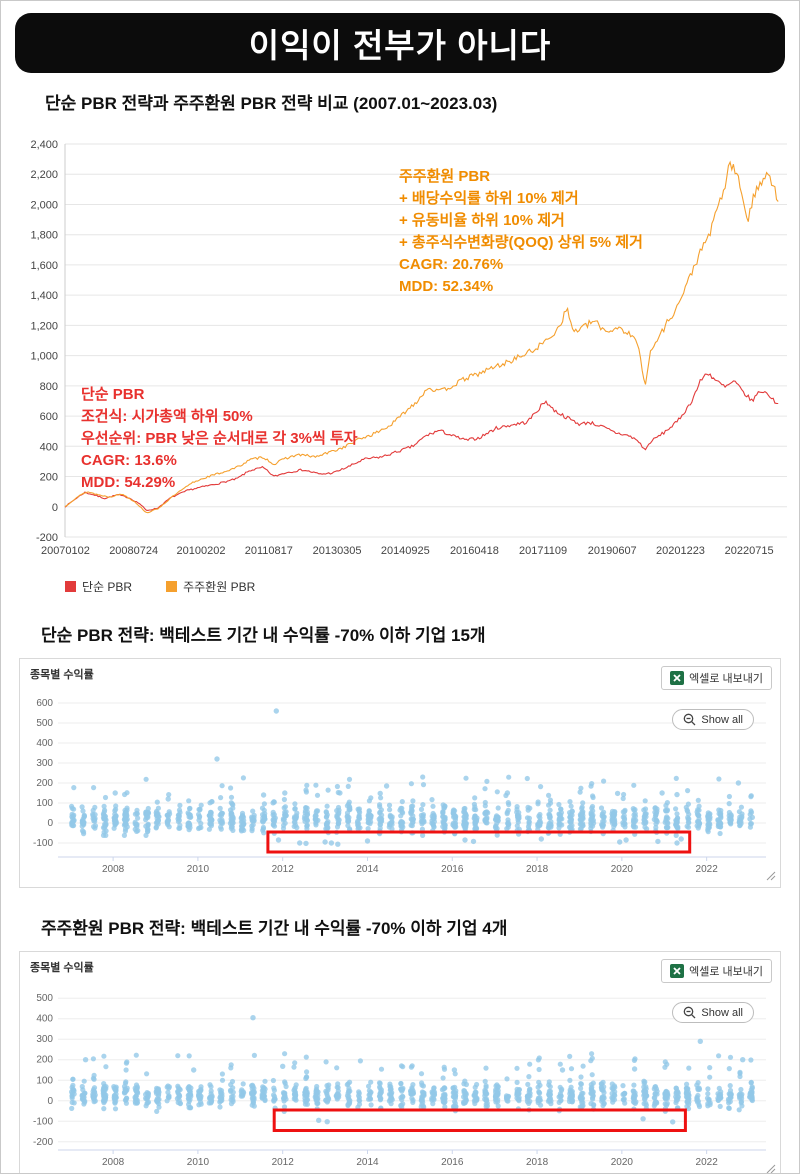 The width and height of the screenshot is (800, 1174). I want to click on svg-text: 20201223, so click(680, 551).